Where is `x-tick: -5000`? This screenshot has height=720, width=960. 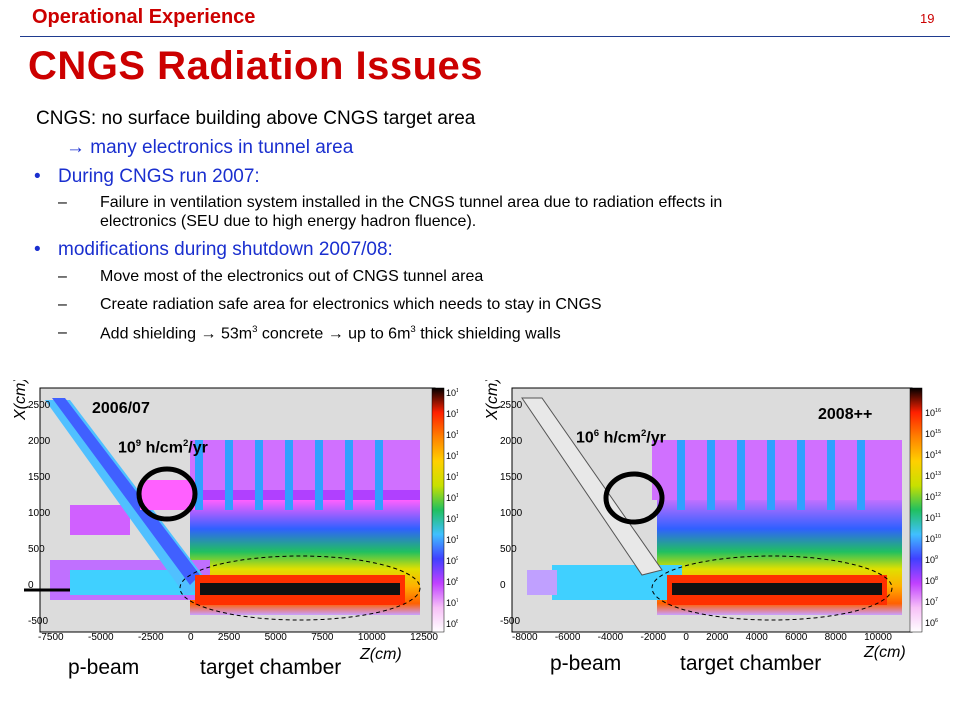 x-tick: -5000 is located at coordinates (100, 637).